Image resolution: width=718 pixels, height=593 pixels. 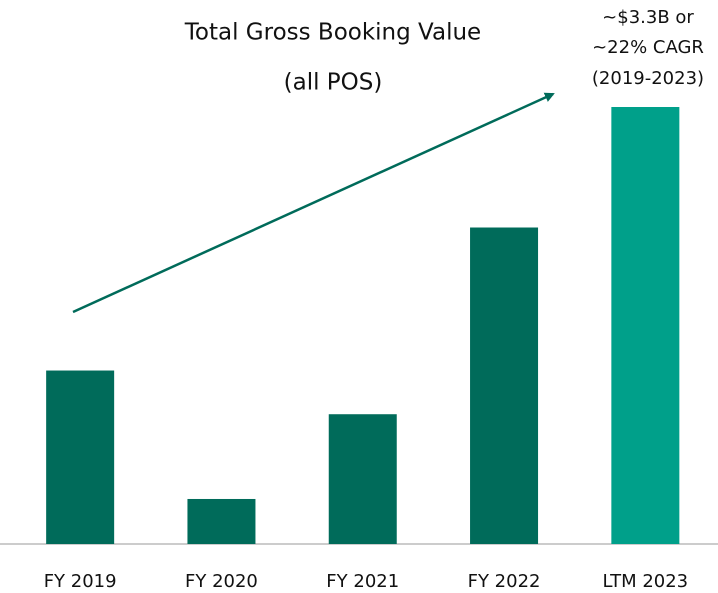 I want to click on x-tick-label: FY 2020, so click(x=221, y=581).